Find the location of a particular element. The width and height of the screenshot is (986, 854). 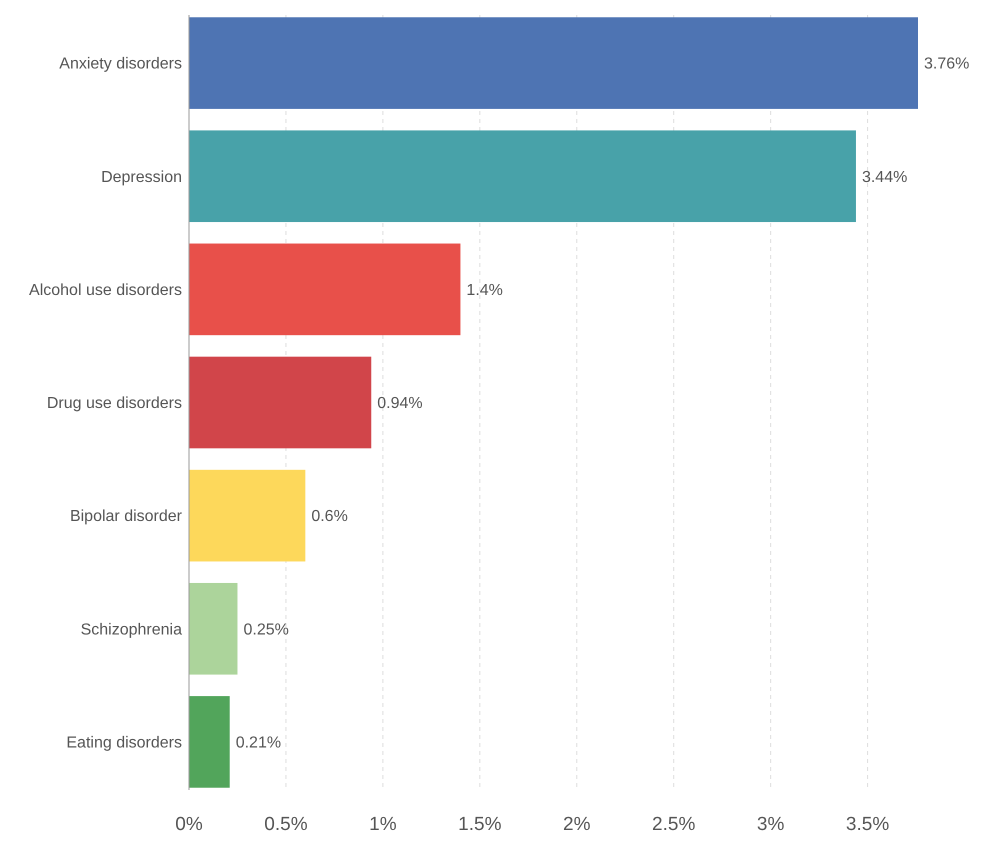

x-tick-label: 0.5% is located at coordinates (286, 824).